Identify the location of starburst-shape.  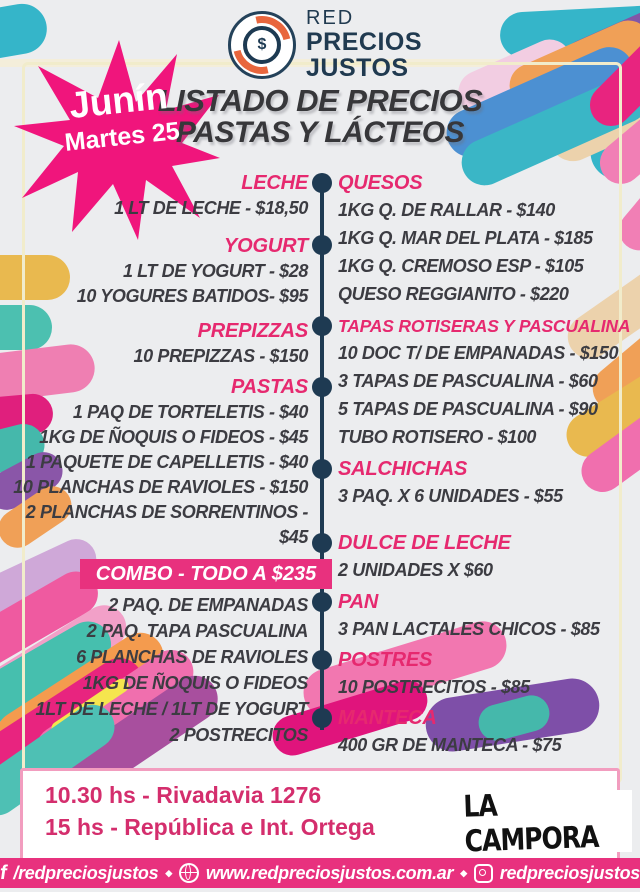
(117, 140).